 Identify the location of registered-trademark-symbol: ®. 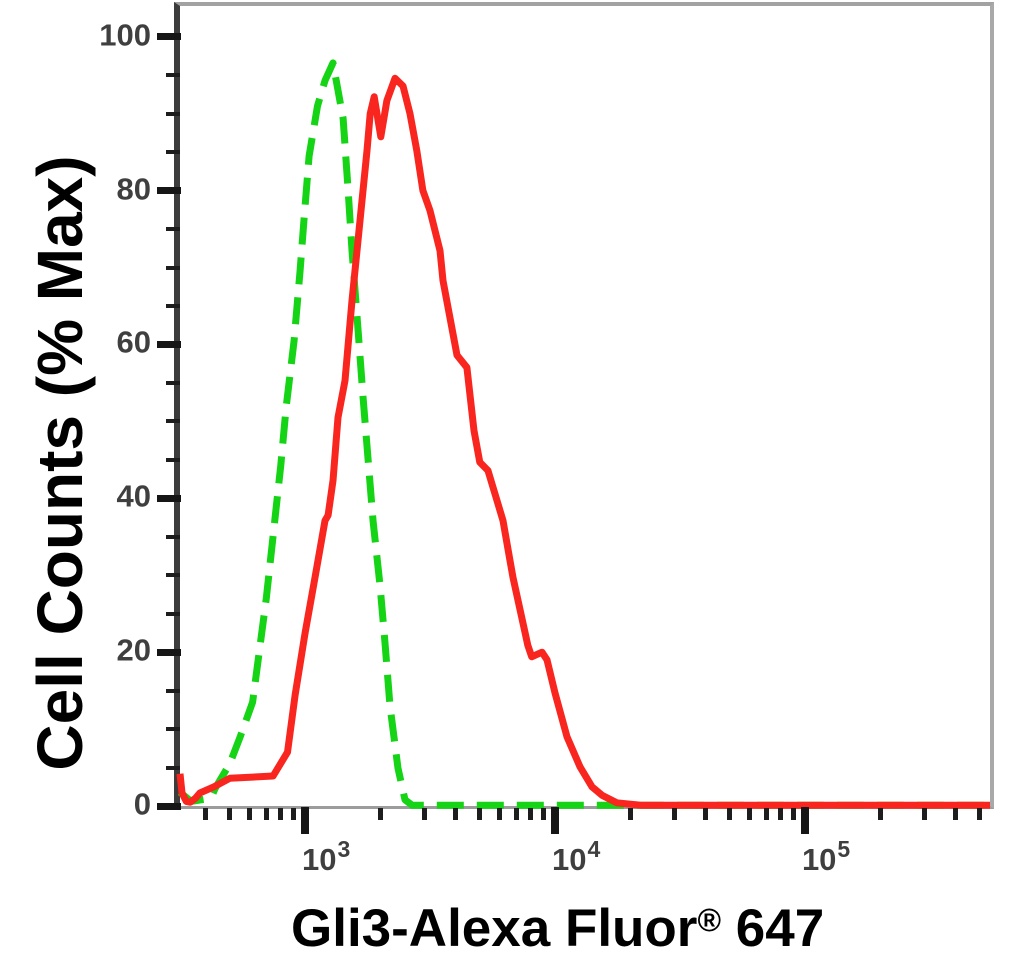
(709, 920).